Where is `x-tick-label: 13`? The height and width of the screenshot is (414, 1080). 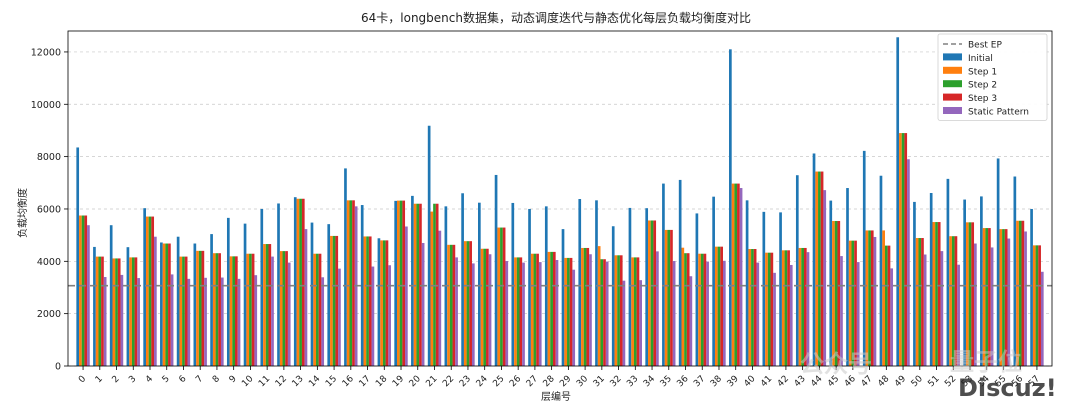
x-tick-label: 13 is located at coordinates (298, 381).